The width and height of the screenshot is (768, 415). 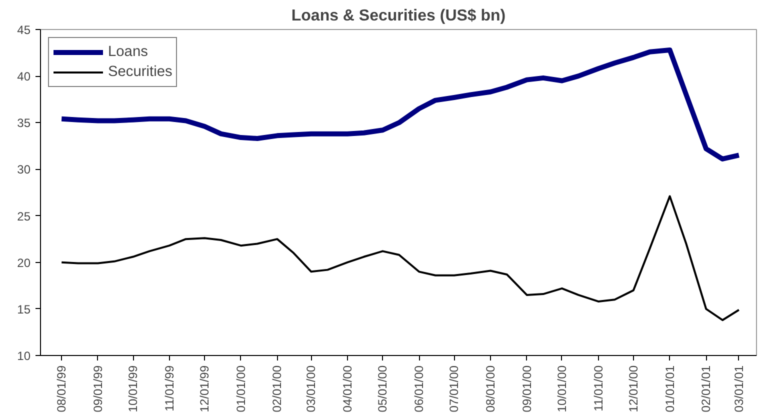 I want to click on x-tick-label: 09/01/00, so click(x=527, y=388).